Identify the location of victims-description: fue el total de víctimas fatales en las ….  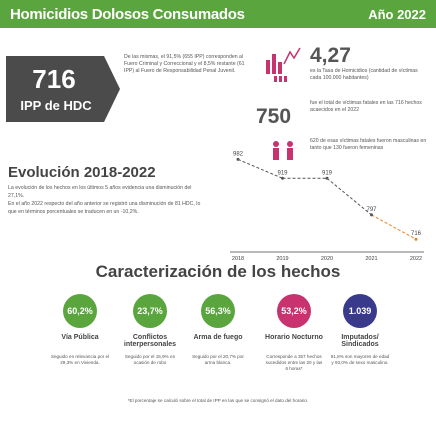
(366, 107).